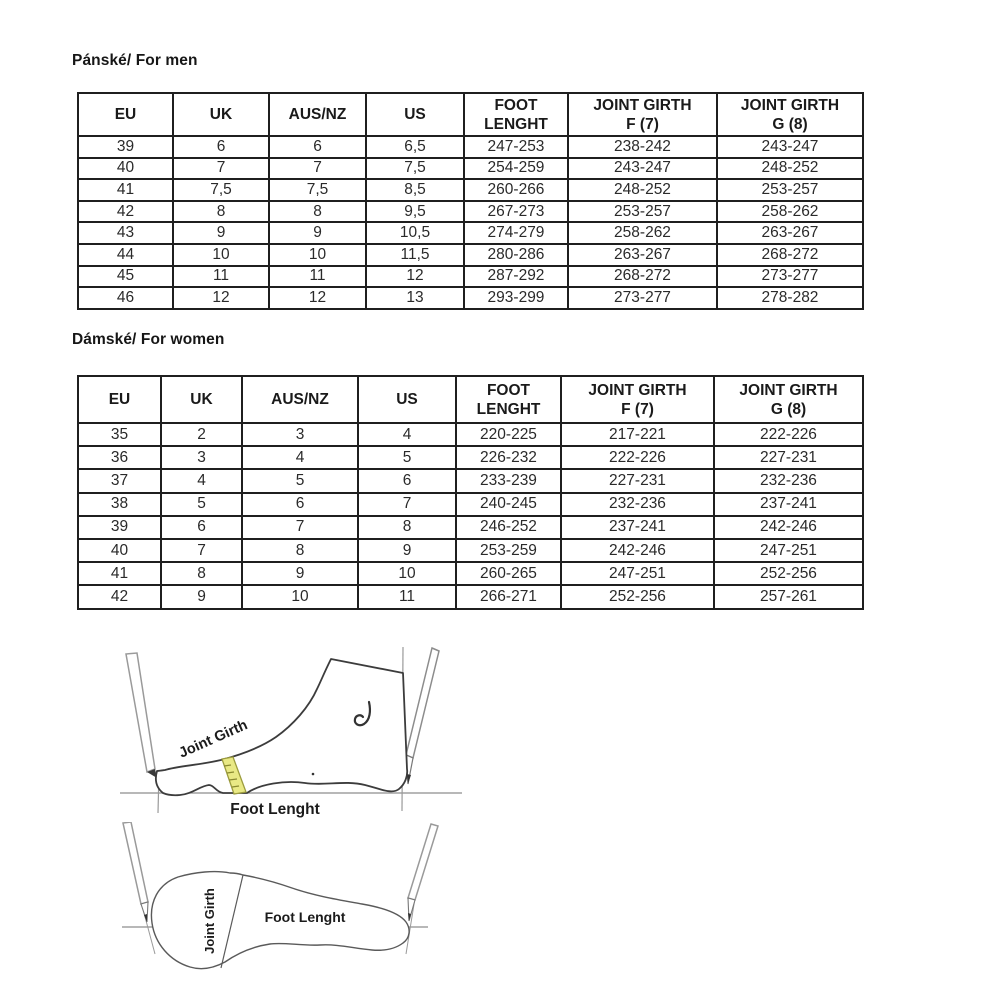 The image size is (997, 997). I want to click on tape-measure-band, so click(234, 775).